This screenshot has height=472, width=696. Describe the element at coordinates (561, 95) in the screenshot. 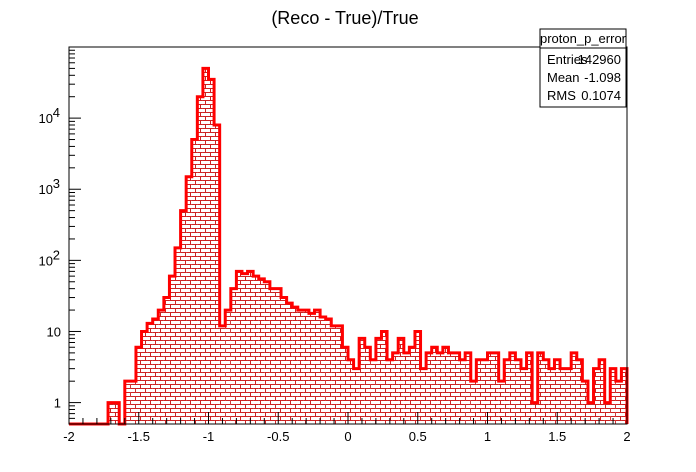

I see `stats-rms-label: RMS` at that location.